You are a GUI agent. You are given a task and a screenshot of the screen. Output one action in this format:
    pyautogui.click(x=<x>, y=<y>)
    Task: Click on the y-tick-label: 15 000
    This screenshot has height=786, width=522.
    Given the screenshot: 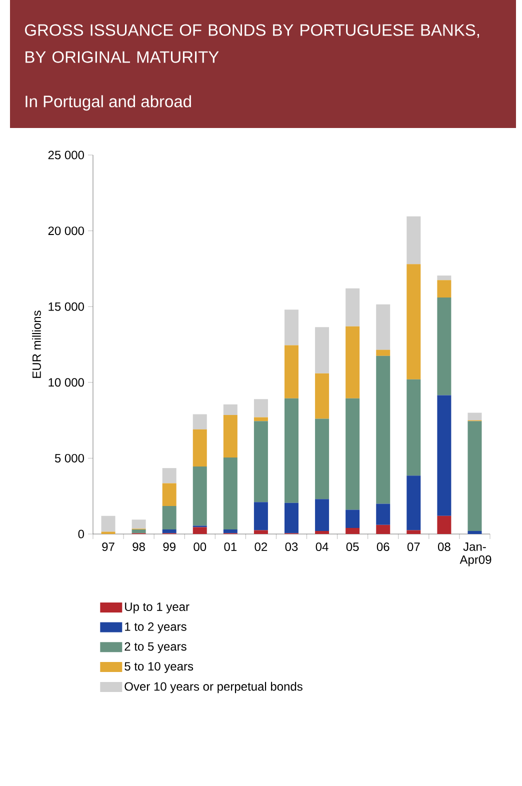 What is the action you would take?
    pyautogui.click(x=66, y=306)
    